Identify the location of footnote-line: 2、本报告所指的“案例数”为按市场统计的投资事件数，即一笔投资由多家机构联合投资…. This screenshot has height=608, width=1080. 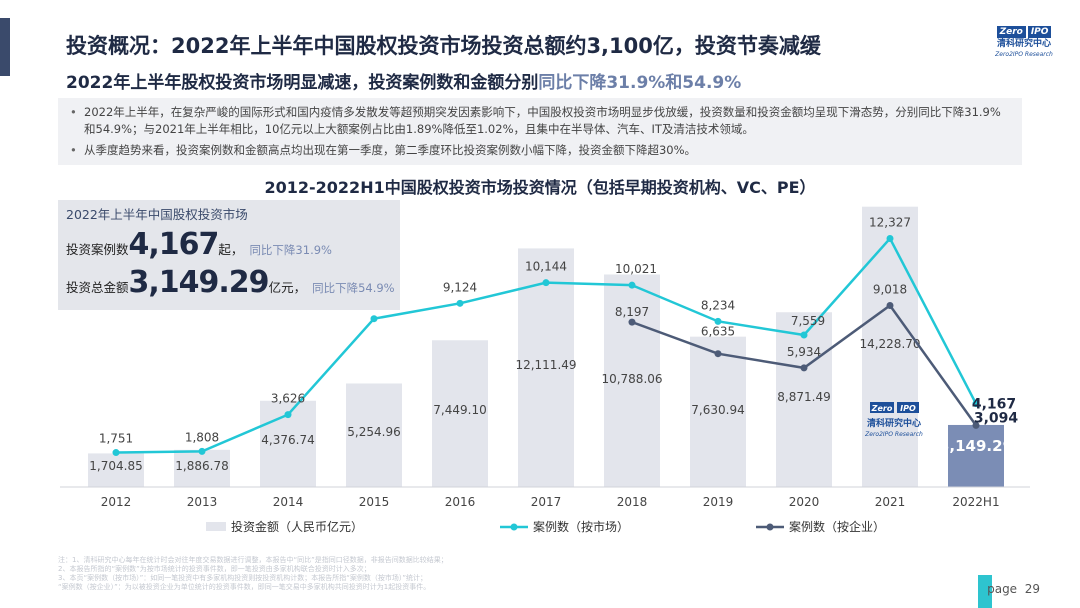
(214, 569).